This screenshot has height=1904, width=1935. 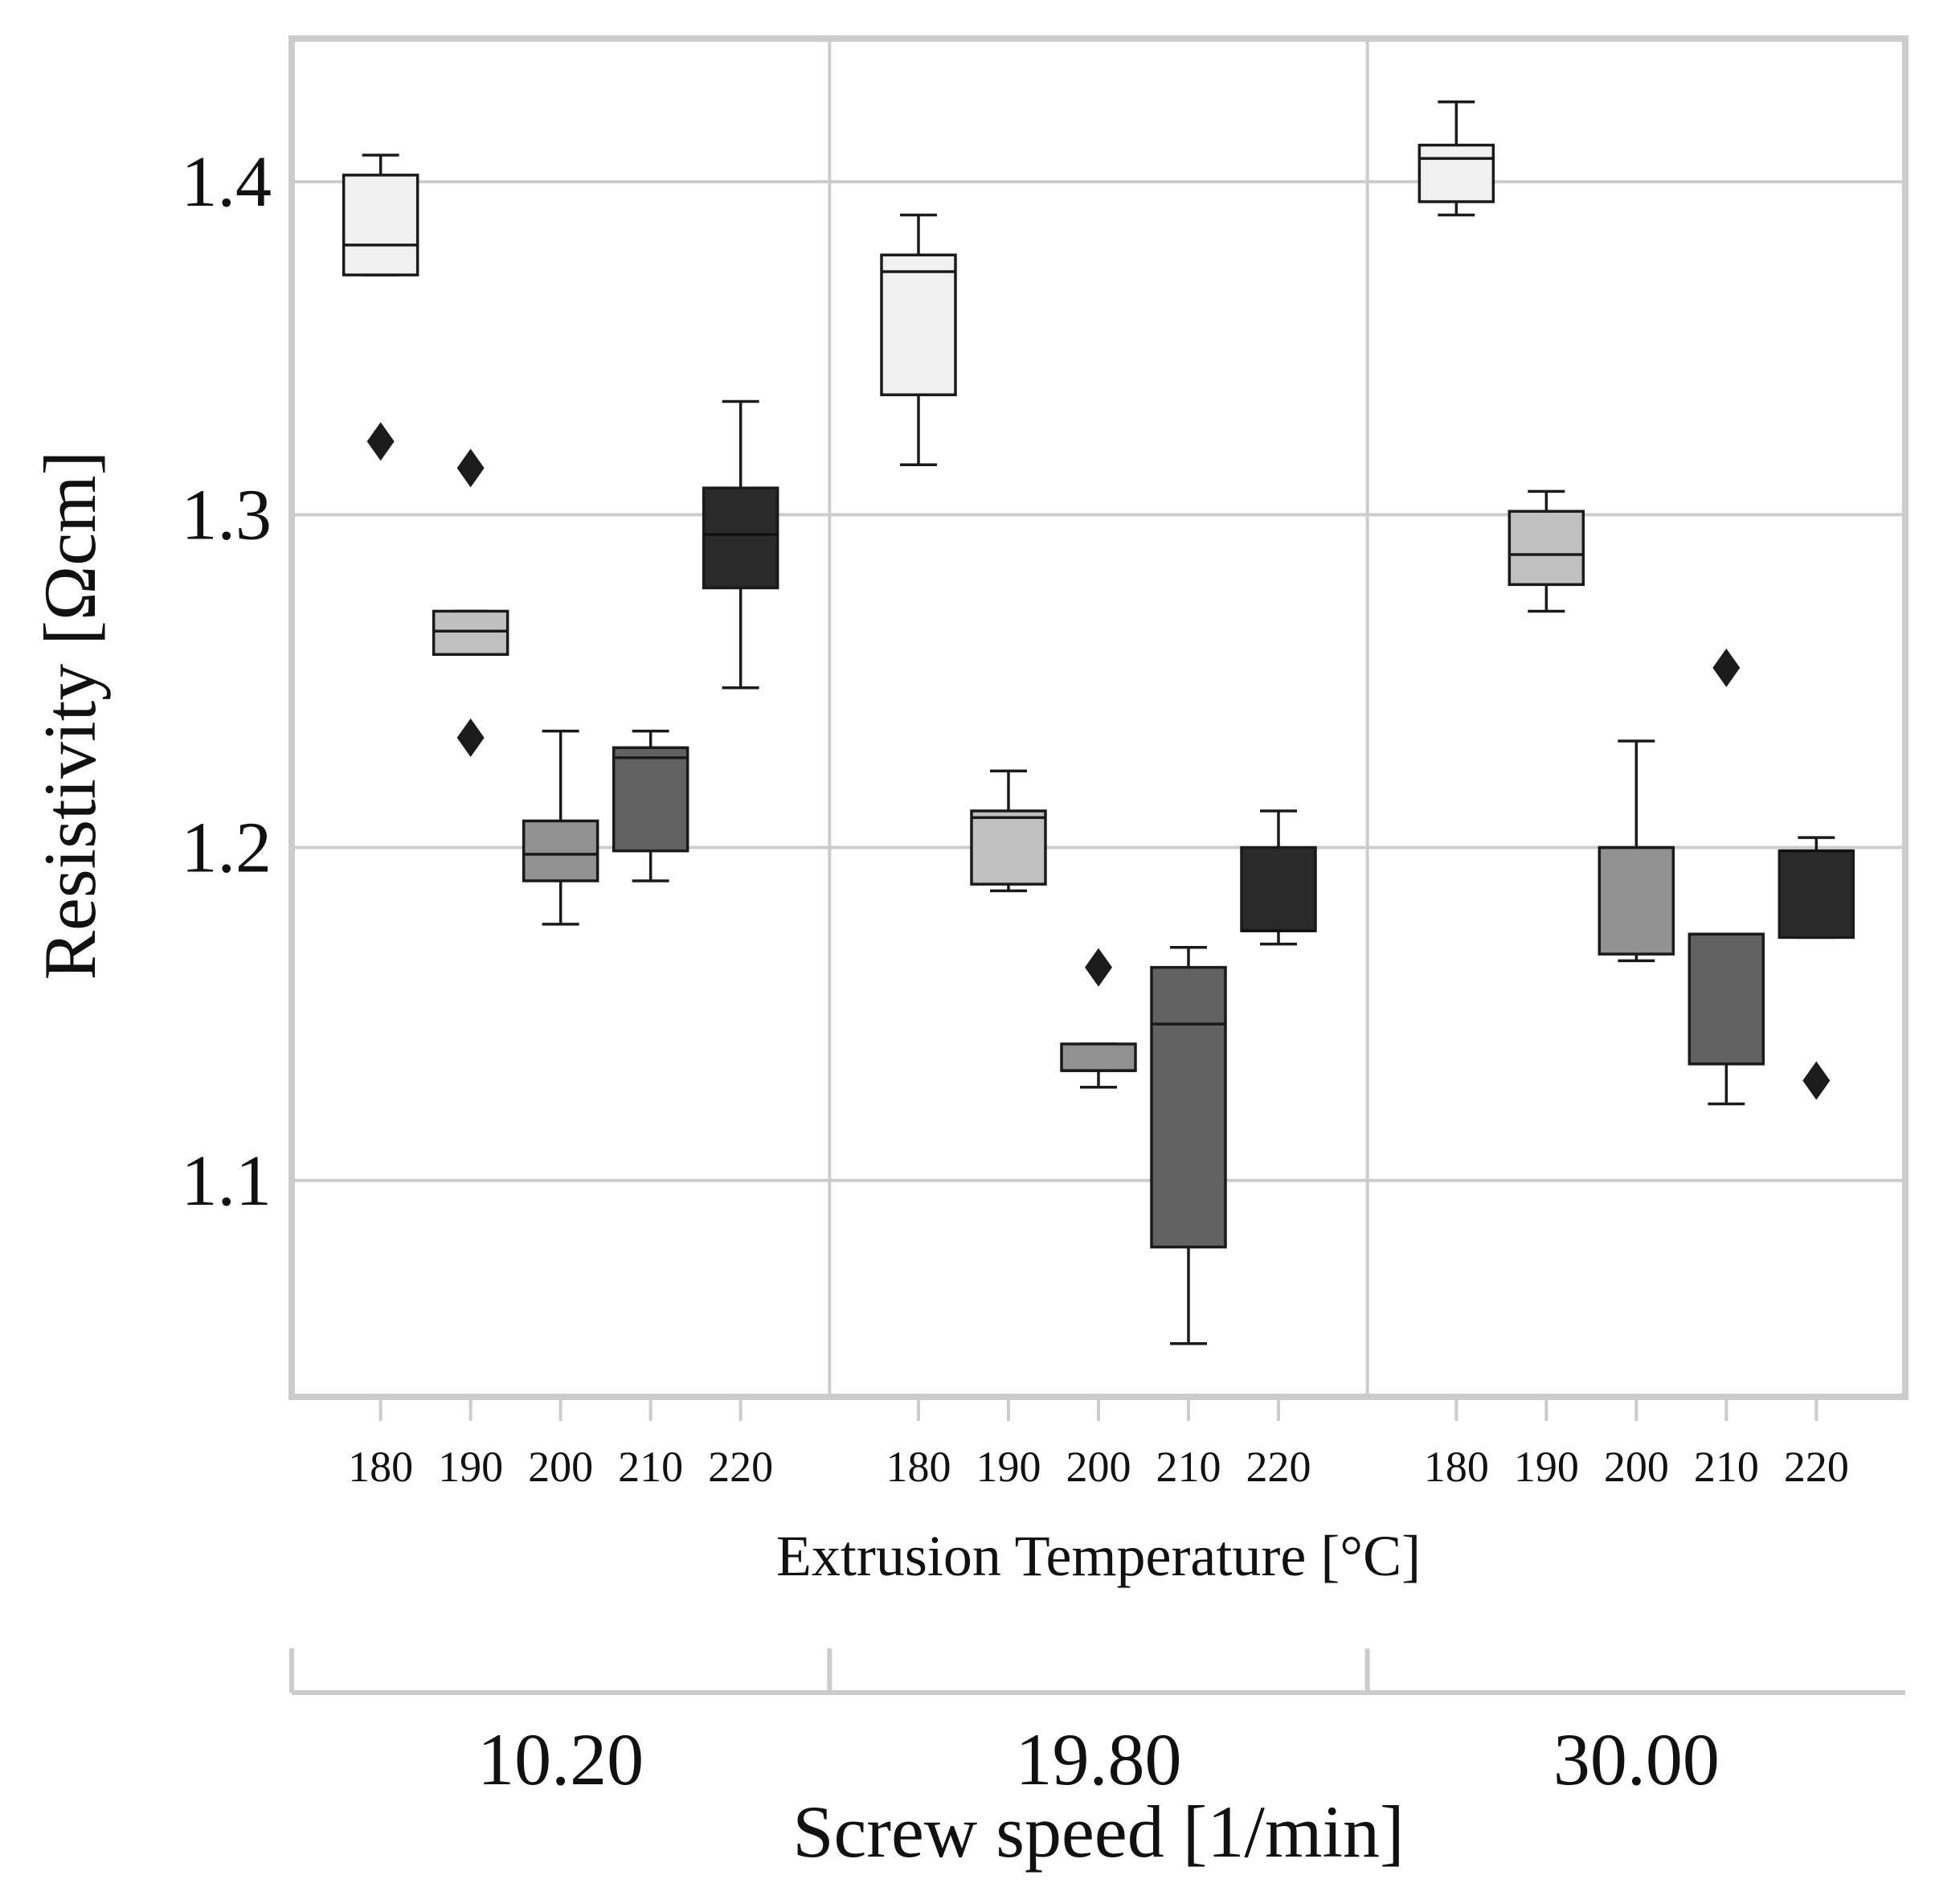 What do you see at coordinates (1726, 877) in the screenshot?
I see `box-30.00-210` at bounding box center [1726, 877].